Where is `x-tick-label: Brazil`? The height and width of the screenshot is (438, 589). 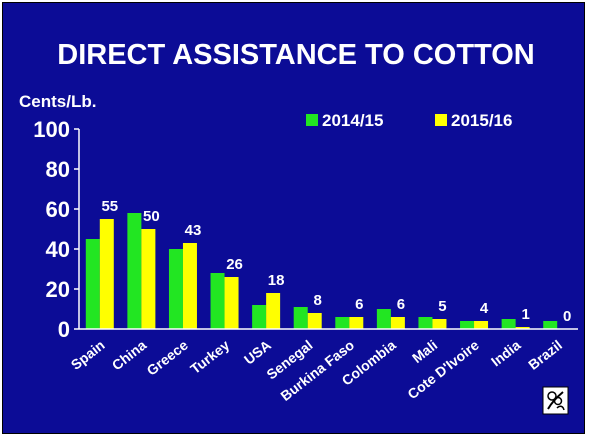 x-tick-label: Brazil is located at coordinates (545, 355).